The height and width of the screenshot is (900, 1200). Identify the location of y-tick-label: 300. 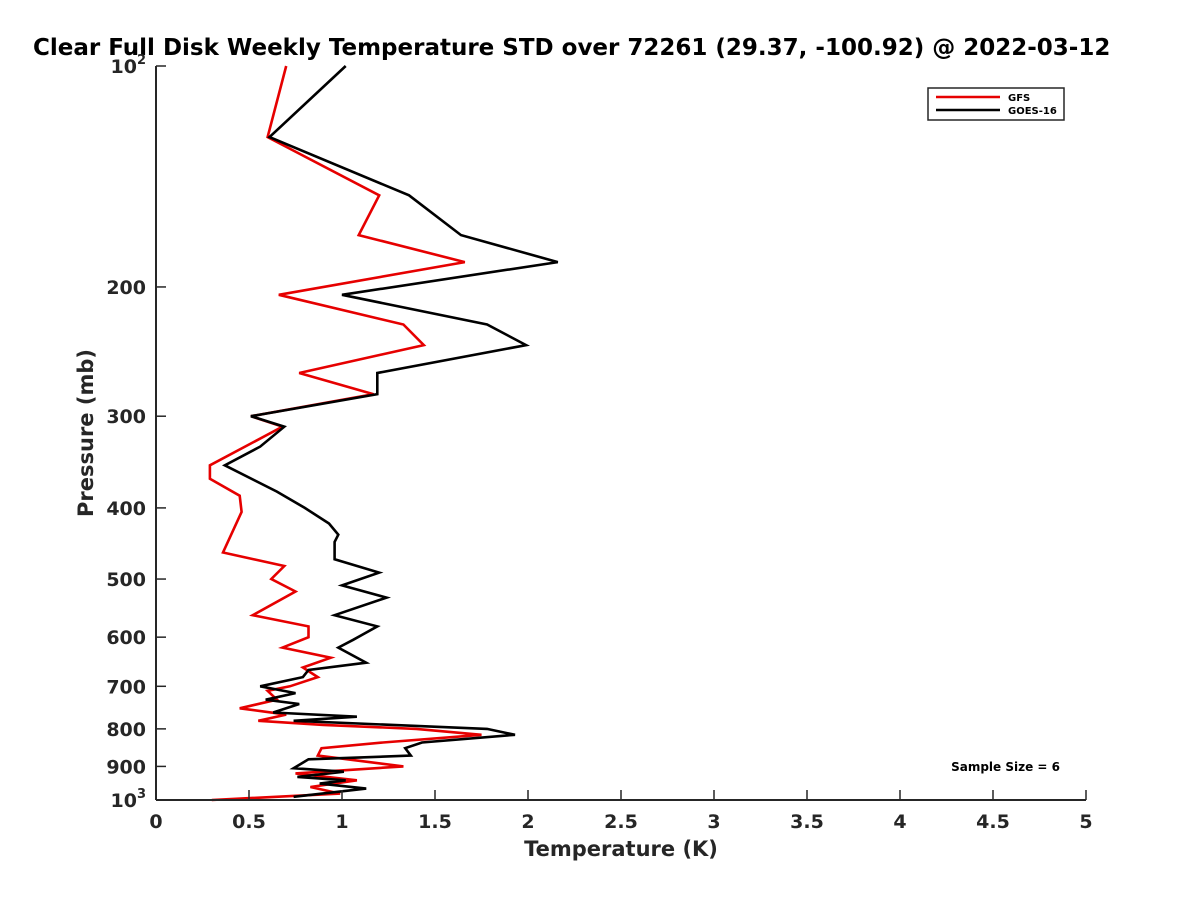
(126, 417).